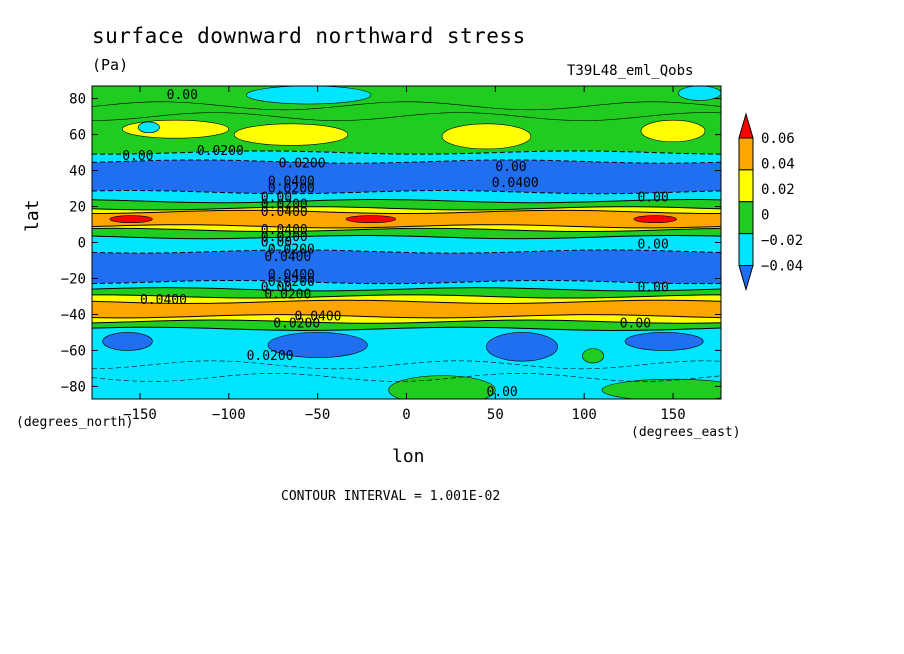 This screenshot has height=654, width=904. I want to click on y-tick-label: 20, so click(77, 208).